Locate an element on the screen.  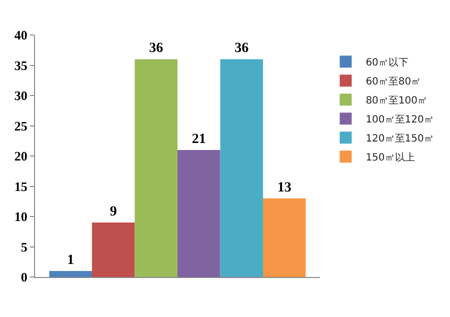
y-tick-label: 0 is located at coordinates (24, 277).